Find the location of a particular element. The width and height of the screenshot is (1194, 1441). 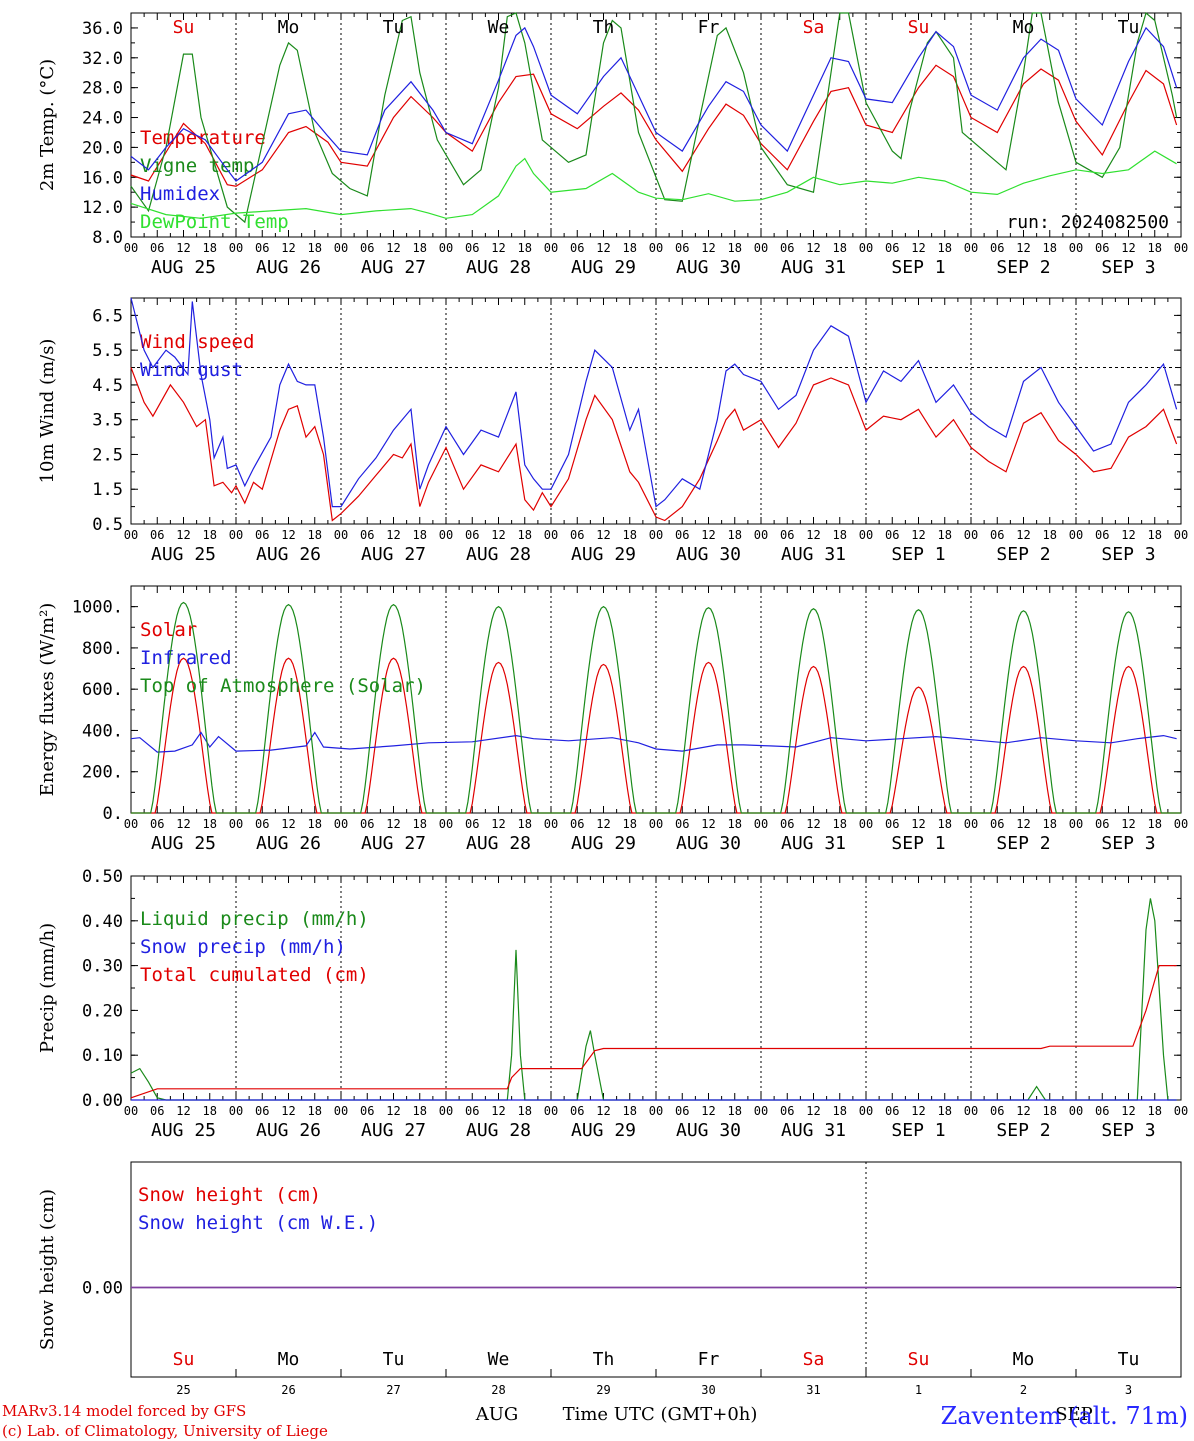

month-label: SEP is located at coordinates (1074, 1414).